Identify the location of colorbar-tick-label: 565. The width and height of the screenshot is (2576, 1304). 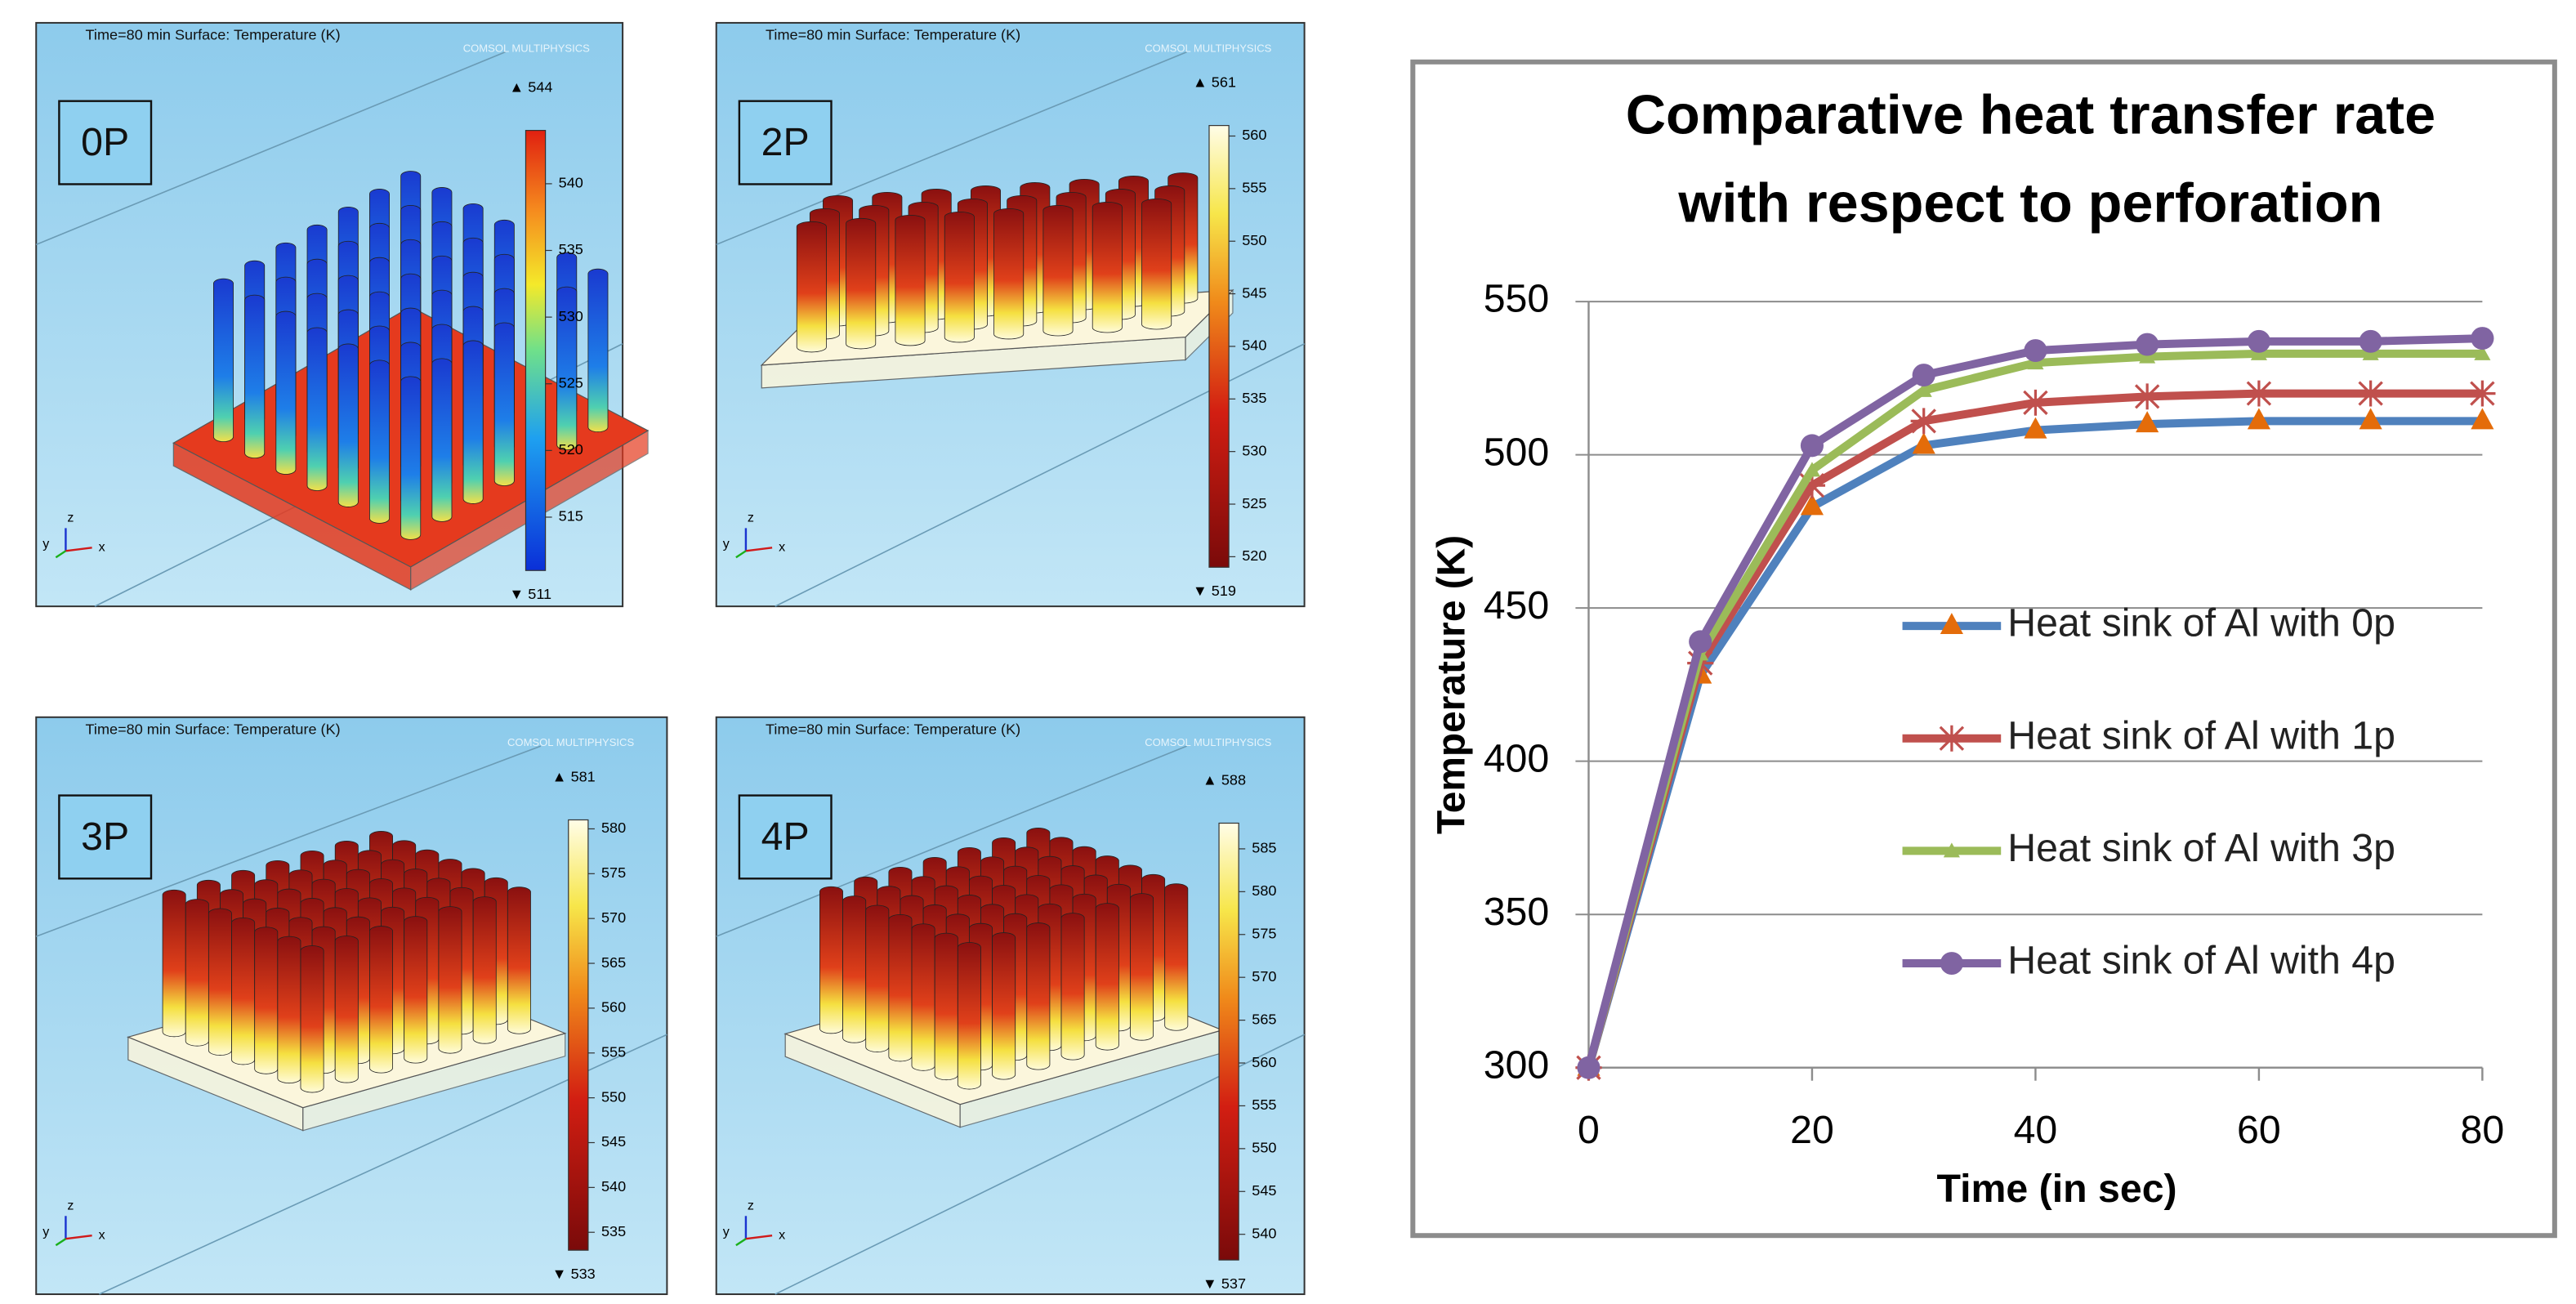
(614, 962).